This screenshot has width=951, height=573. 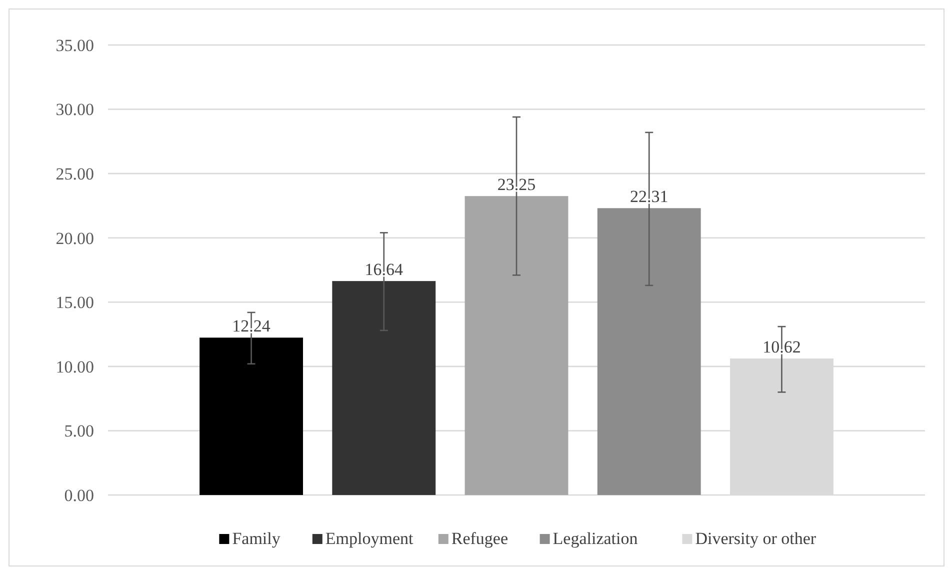 I want to click on y-tick-label: 35.00, so click(x=75, y=45).